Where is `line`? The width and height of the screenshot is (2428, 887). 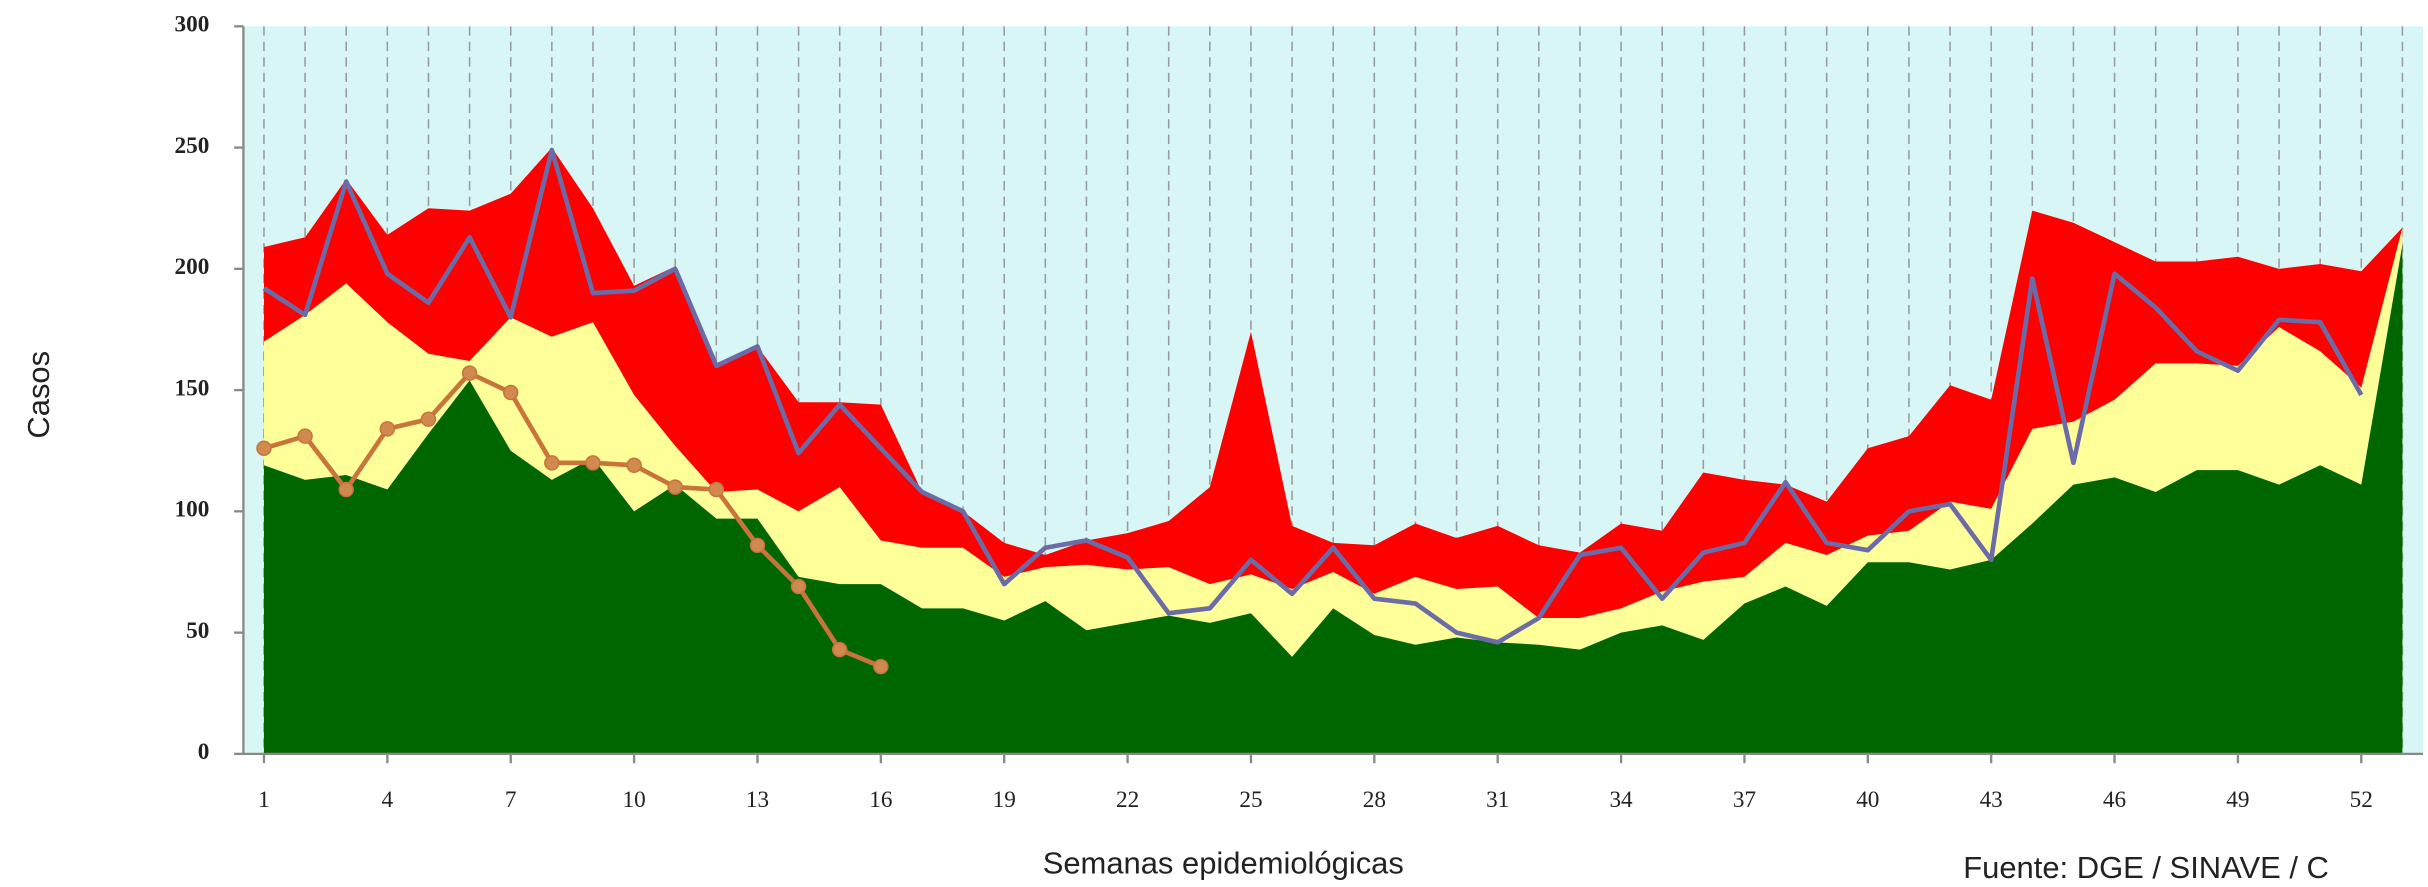
line is located at coordinates (572, 519).